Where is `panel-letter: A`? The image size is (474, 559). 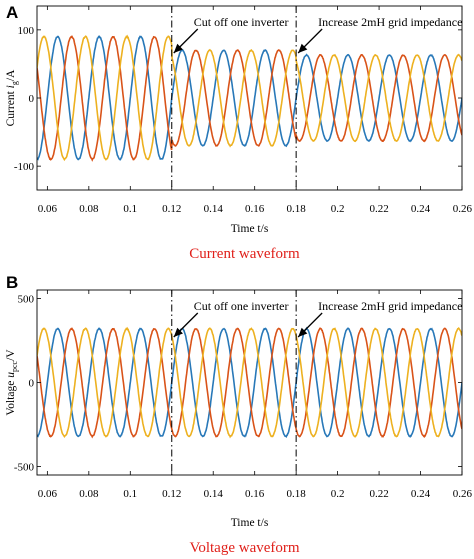 panel-letter: A is located at coordinates (12, 12).